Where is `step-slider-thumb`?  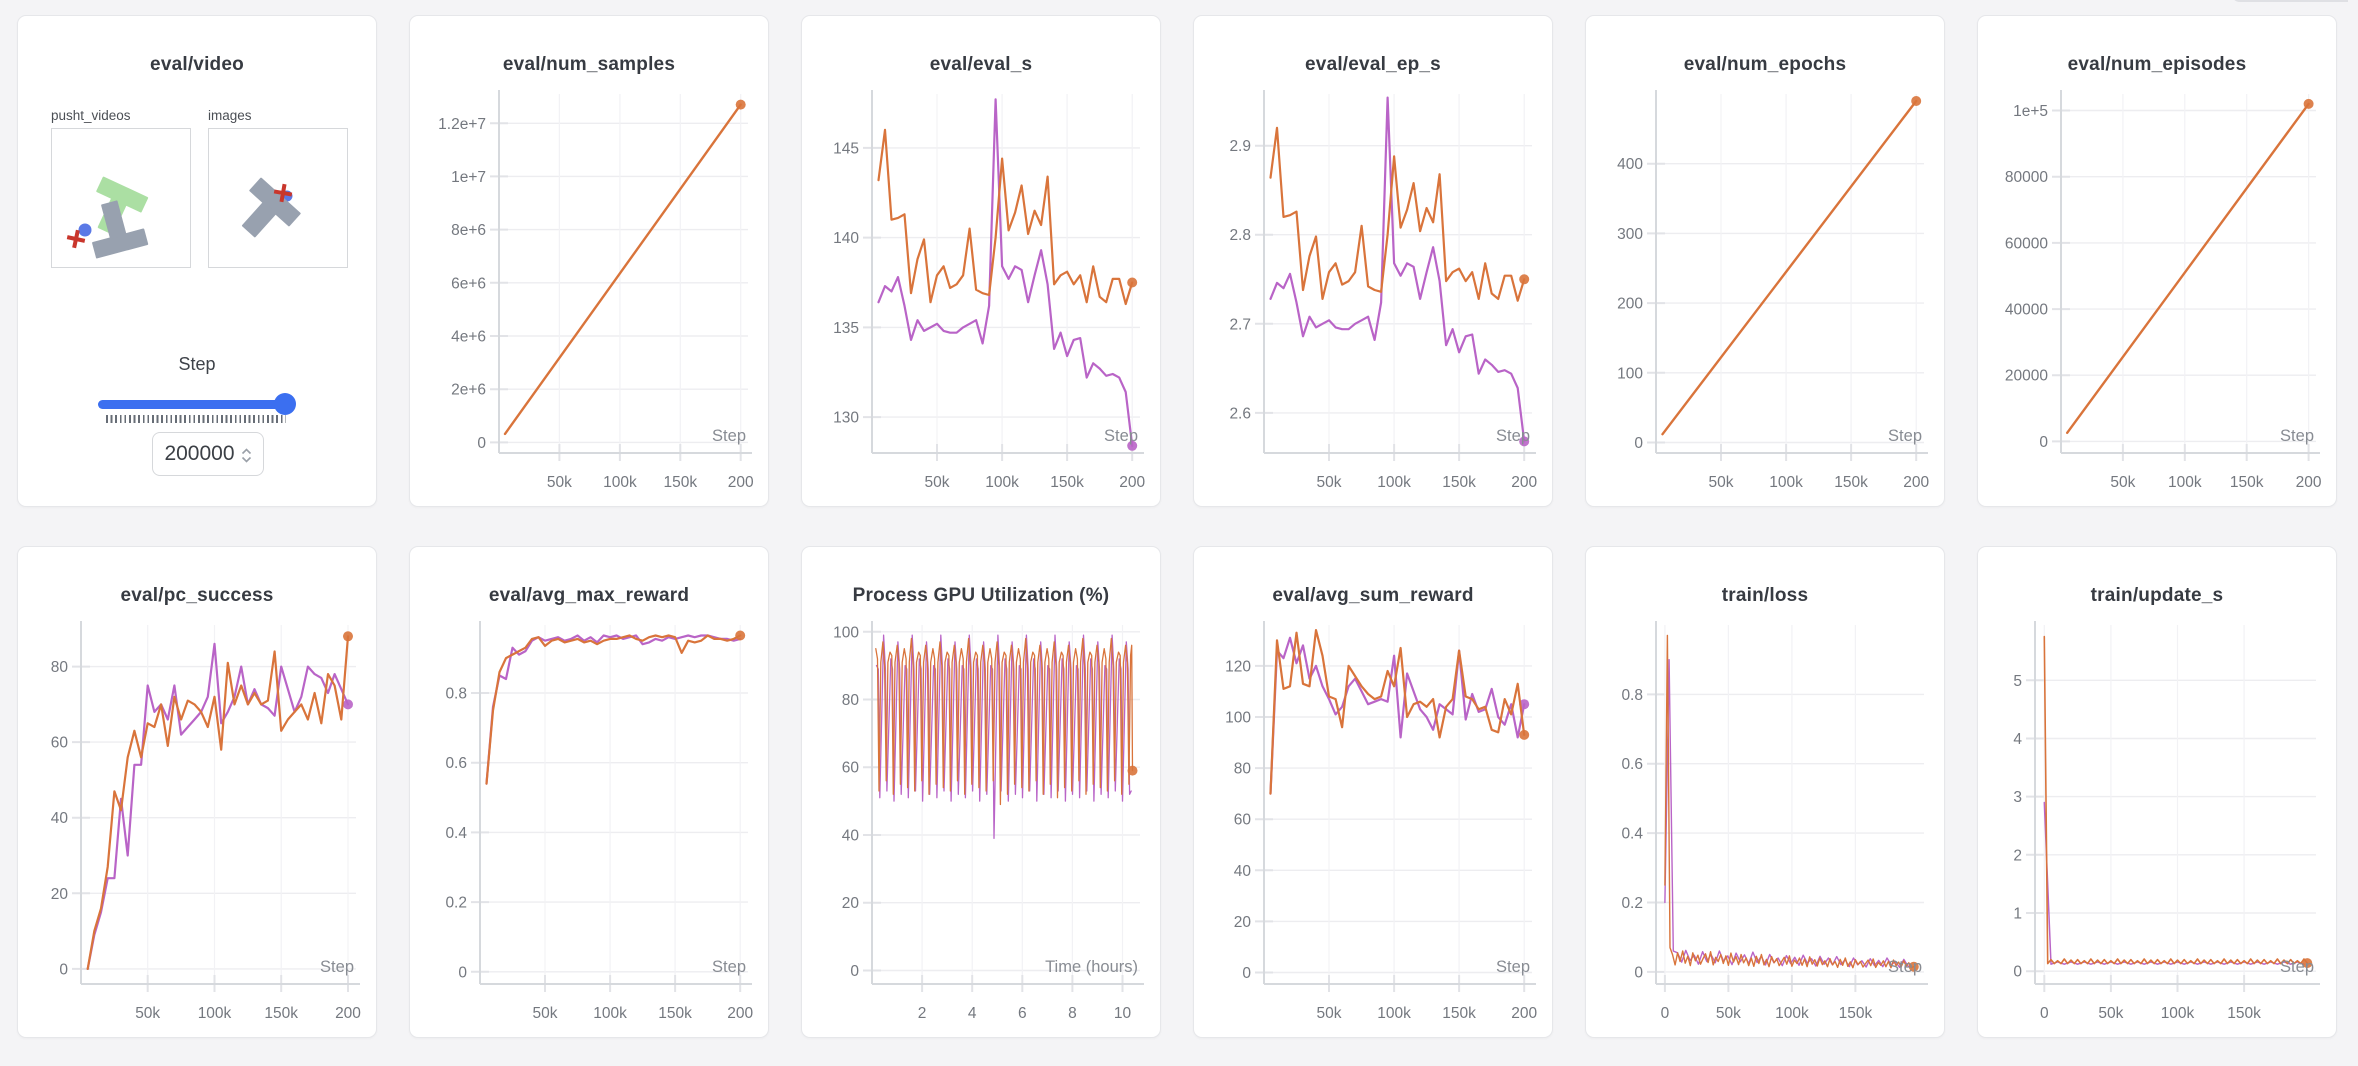 step-slider-thumb is located at coordinates (285, 404).